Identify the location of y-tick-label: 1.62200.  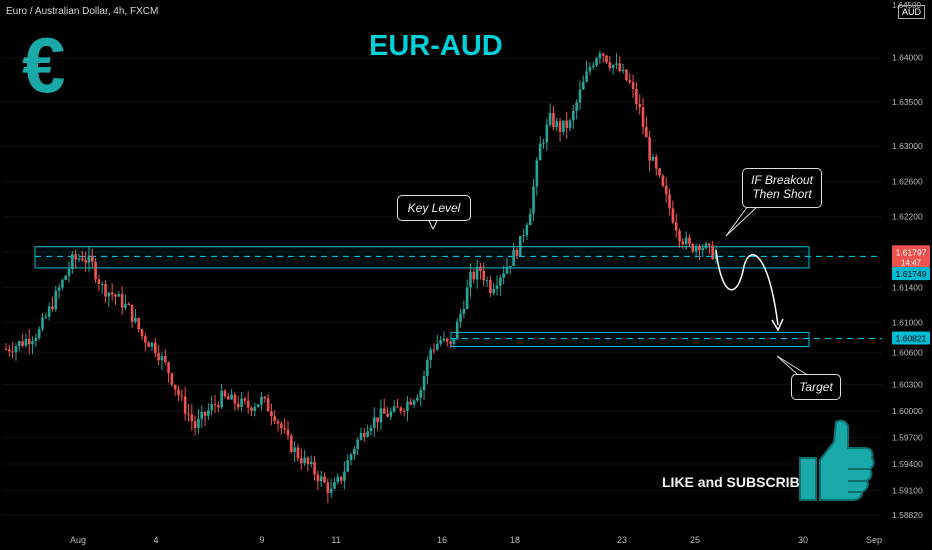
(907, 217).